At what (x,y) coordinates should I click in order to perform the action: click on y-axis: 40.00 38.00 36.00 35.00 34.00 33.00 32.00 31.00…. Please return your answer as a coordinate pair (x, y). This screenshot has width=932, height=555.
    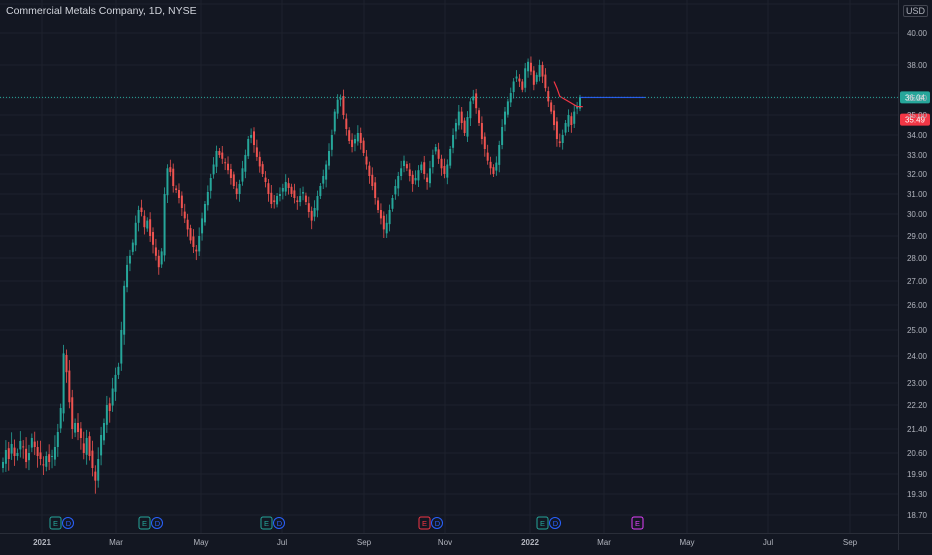
    Looking at the image, I should click on (913, 275).